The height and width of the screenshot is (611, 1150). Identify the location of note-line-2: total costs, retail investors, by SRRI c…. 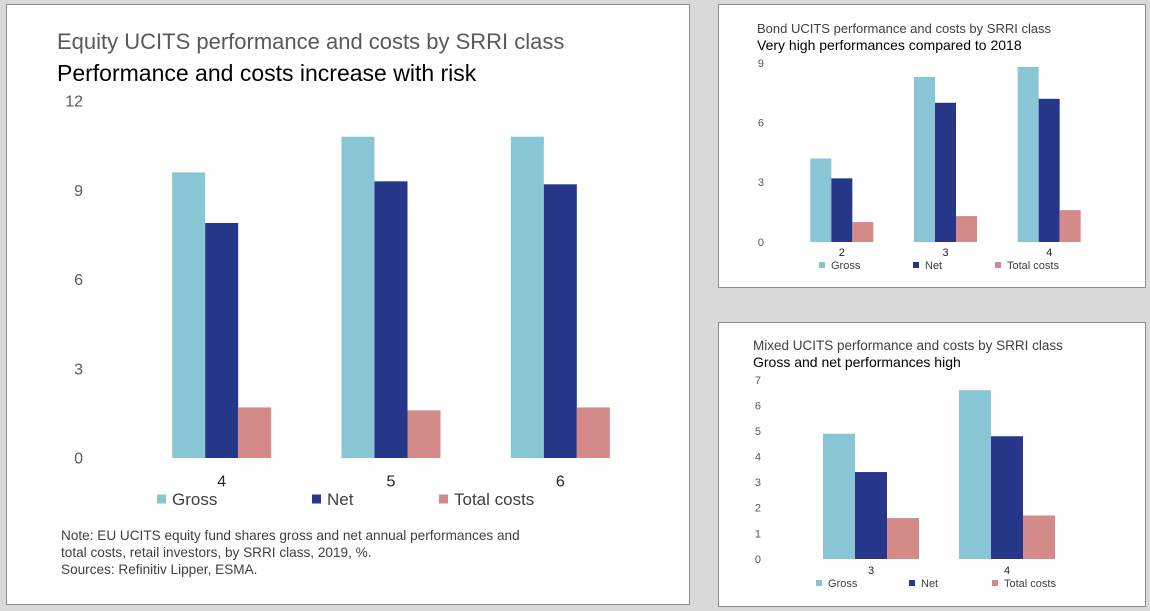
(216, 552).